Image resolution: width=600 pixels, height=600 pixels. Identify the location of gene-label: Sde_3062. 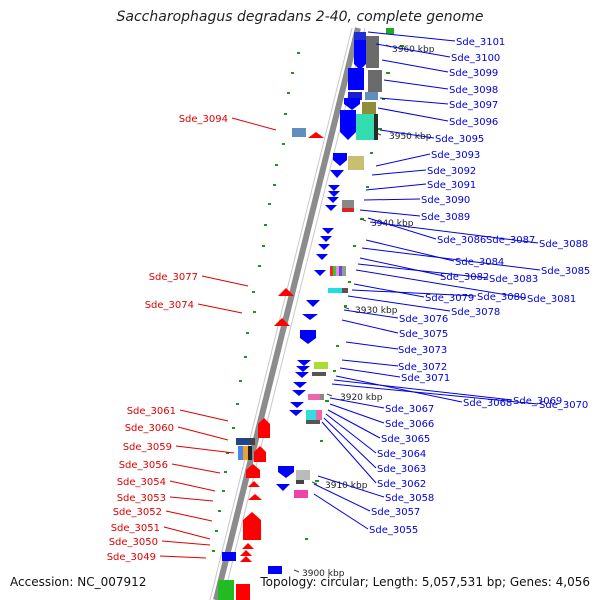
(401, 484).